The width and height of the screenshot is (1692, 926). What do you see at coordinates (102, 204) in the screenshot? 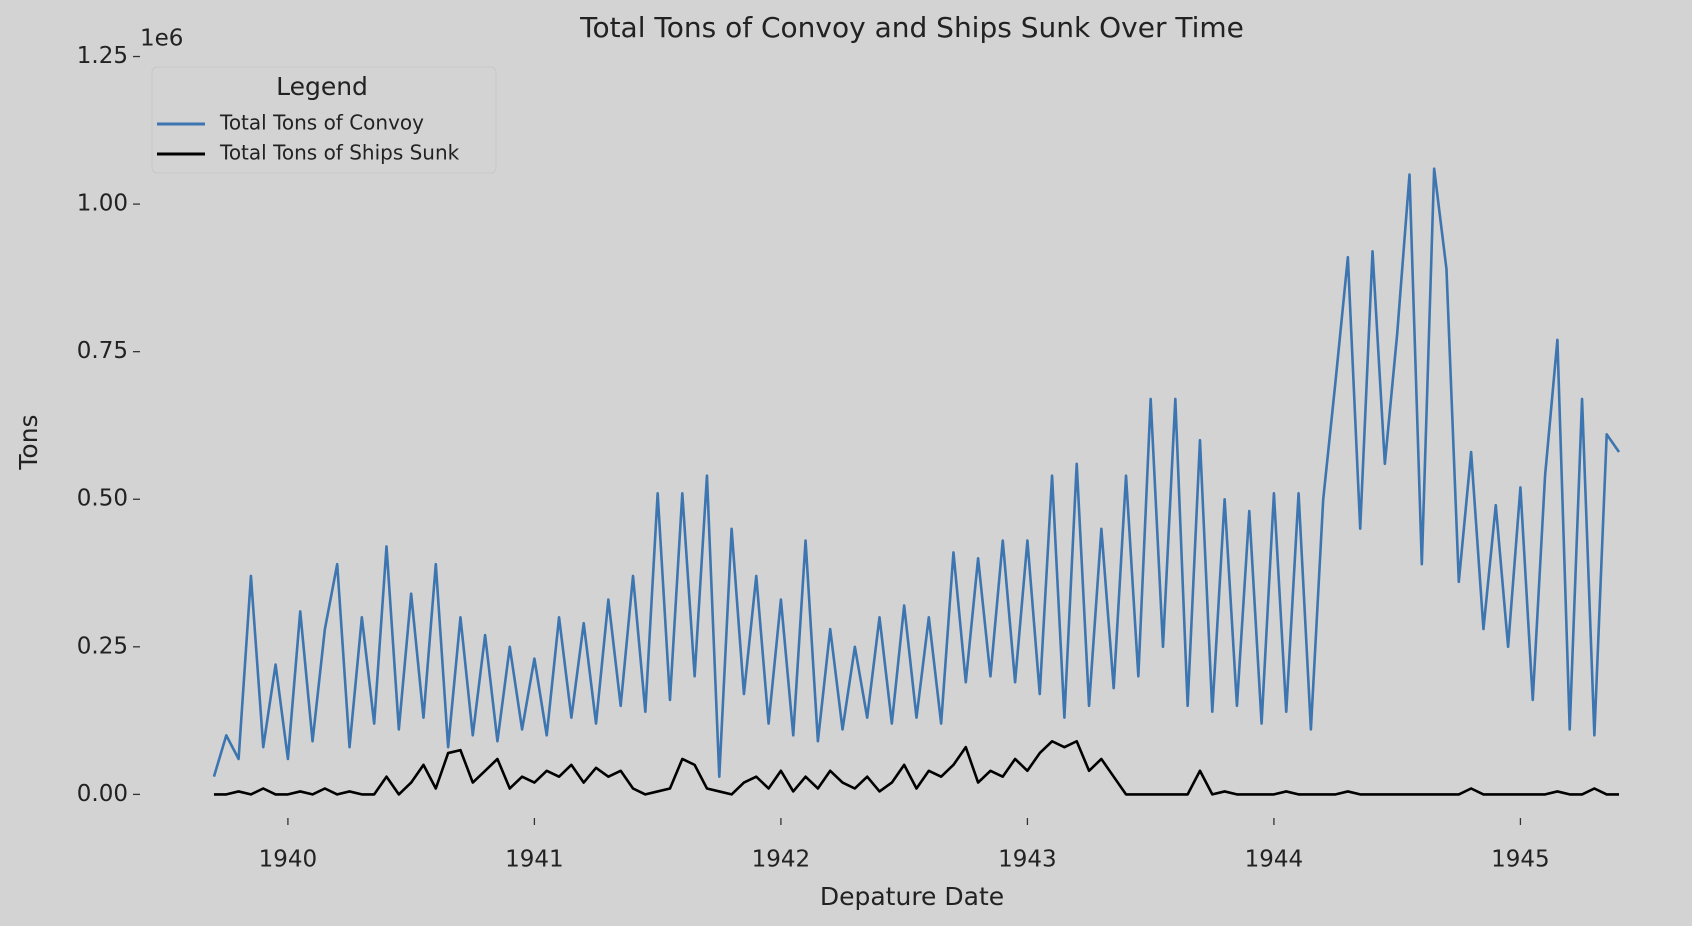
I see `y-tick-label: 1.00` at bounding box center [102, 204].